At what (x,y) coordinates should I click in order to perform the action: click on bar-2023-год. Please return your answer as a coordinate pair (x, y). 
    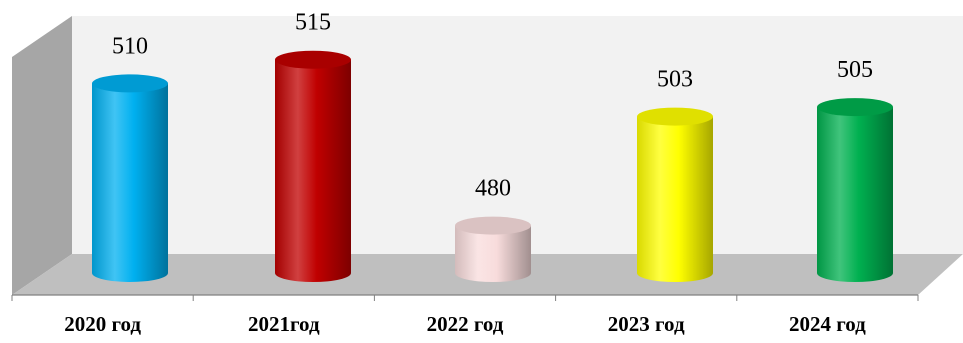
    Looking at the image, I should click on (675, 194).